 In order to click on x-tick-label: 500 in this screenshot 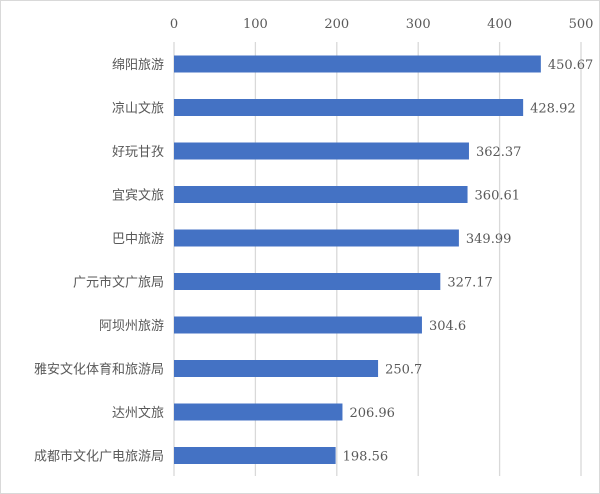, I will do `click(581, 24)`.